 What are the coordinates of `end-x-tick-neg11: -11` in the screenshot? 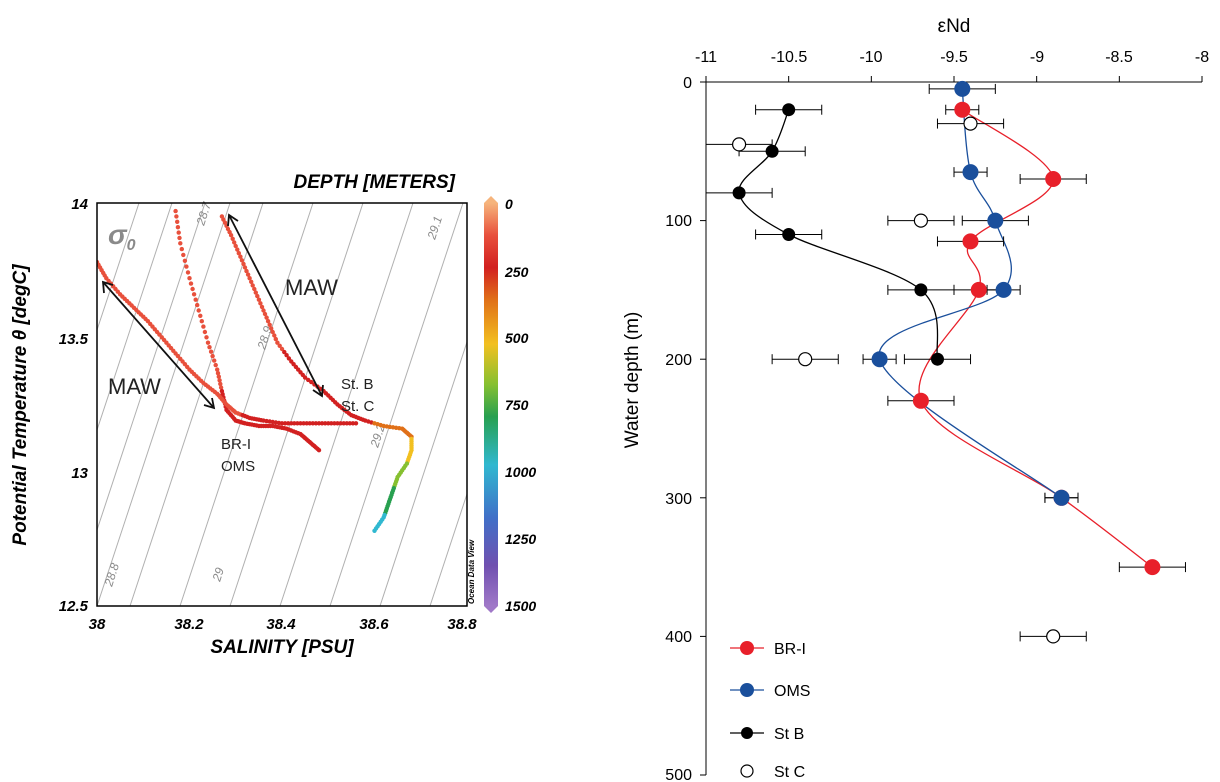 It's located at (706, 57).